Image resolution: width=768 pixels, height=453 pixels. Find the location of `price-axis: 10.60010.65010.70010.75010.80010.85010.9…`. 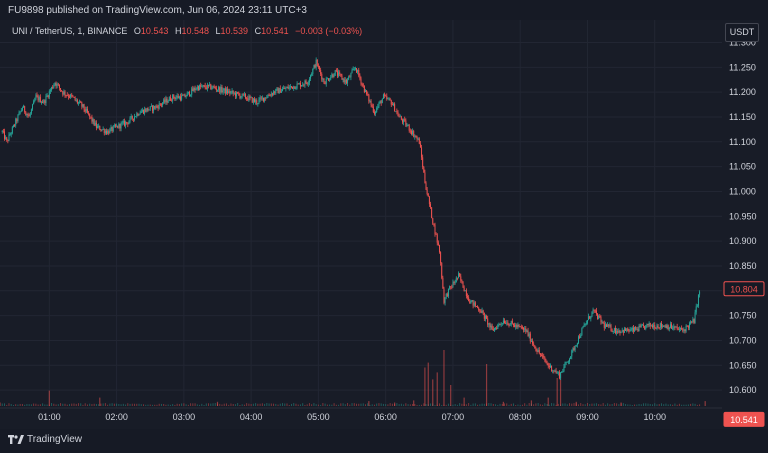

price-axis: 10.60010.65010.70010.75010.80010.85010.9… is located at coordinates (743, 216).